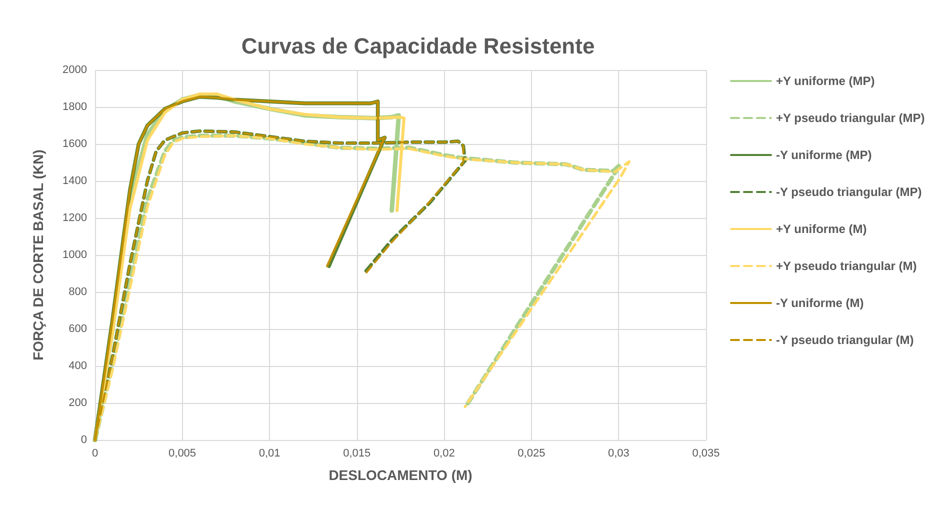  What do you see at coordinates (706, 454) in the screenshot?
I see `x-tick-label: 0,035` at bounding box center [706, 454].